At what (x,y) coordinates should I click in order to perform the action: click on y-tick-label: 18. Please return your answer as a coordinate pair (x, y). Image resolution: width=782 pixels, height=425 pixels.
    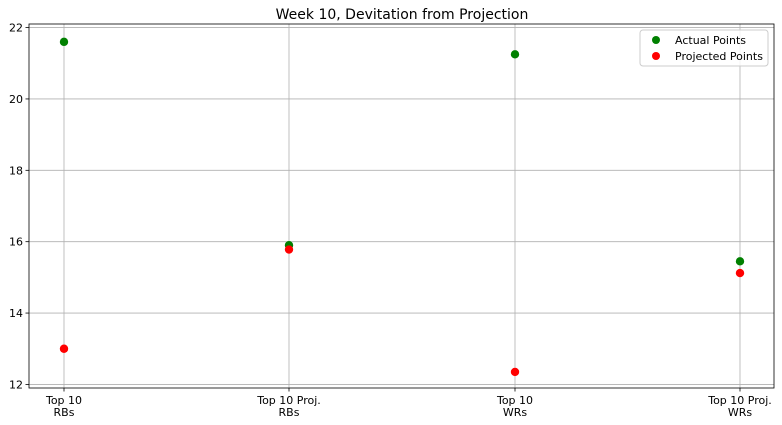
    Looking at the image, I should click on (16, 170).